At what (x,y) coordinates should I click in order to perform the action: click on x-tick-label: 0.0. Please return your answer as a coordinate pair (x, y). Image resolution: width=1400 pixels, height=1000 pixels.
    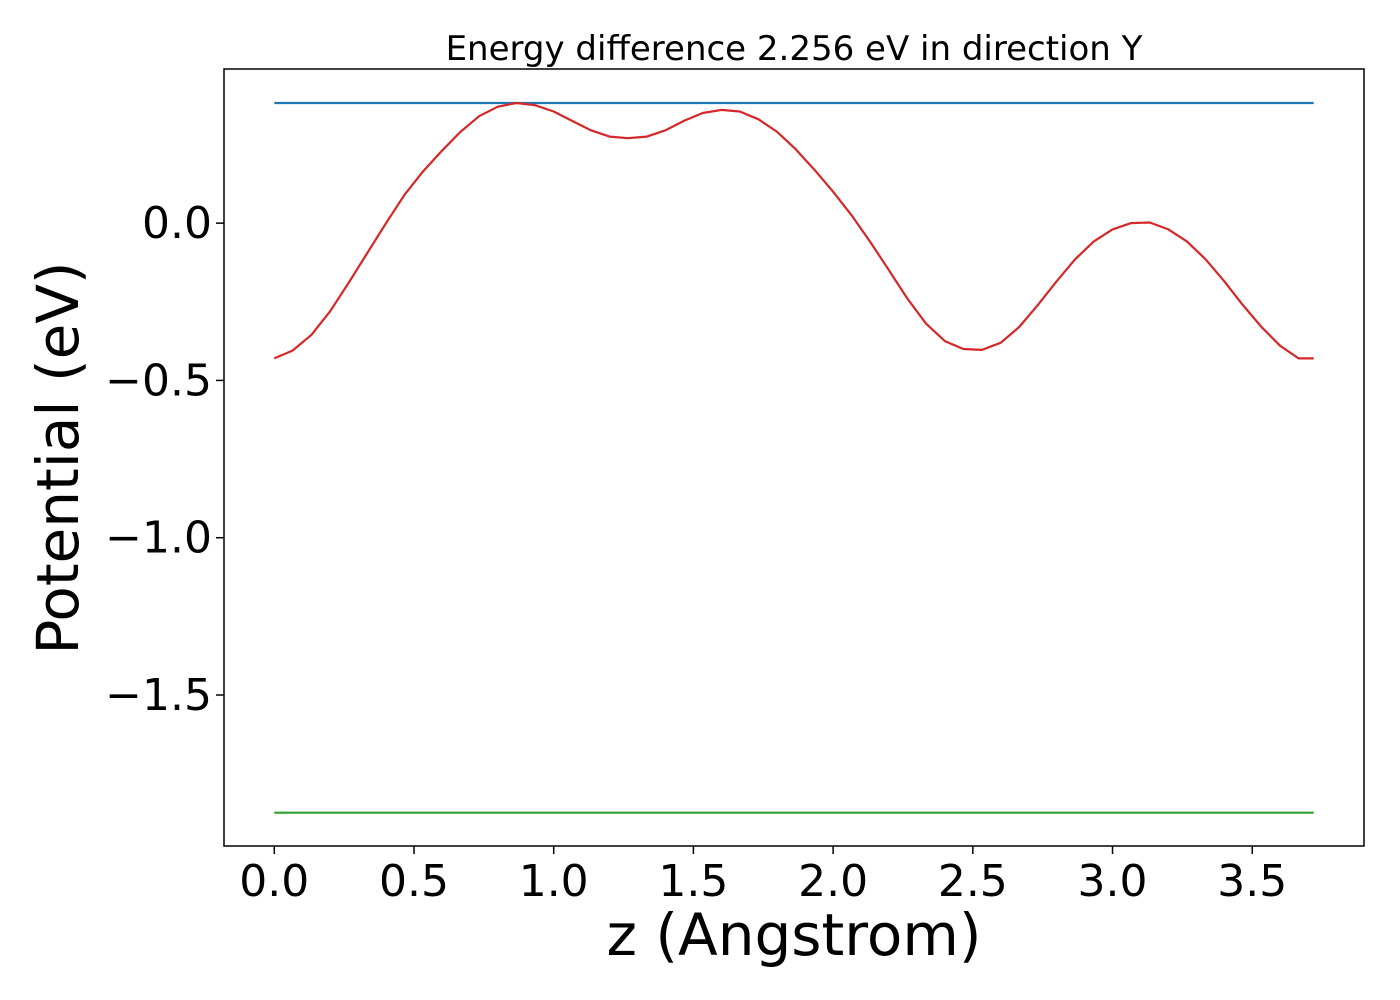
    Looking at the image, I should click on (274, 881).